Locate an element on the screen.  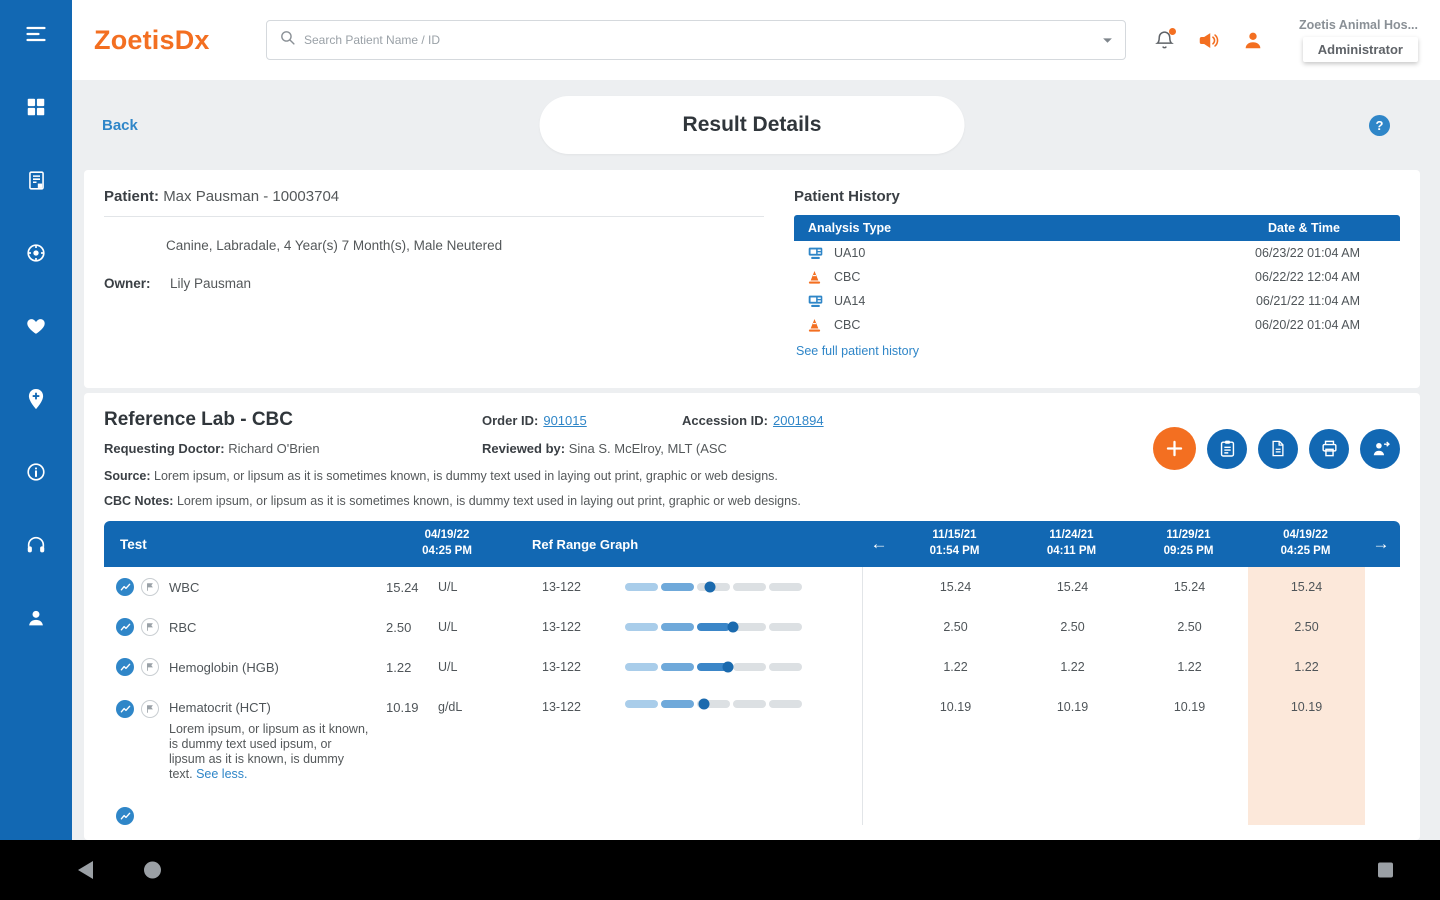
result-value: 15.24 is located at coordinates (402, 587).